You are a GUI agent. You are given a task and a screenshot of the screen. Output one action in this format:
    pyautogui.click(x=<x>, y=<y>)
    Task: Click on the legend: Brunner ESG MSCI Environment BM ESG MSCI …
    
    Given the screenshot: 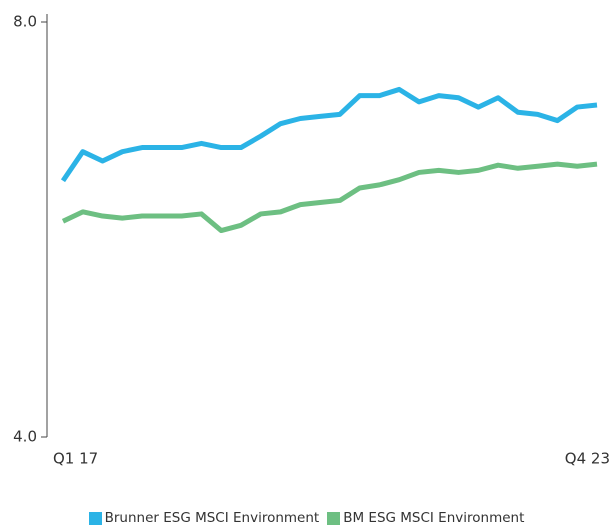 What is the action you would take?
    pyautogui.click(x=306, y=518)
    